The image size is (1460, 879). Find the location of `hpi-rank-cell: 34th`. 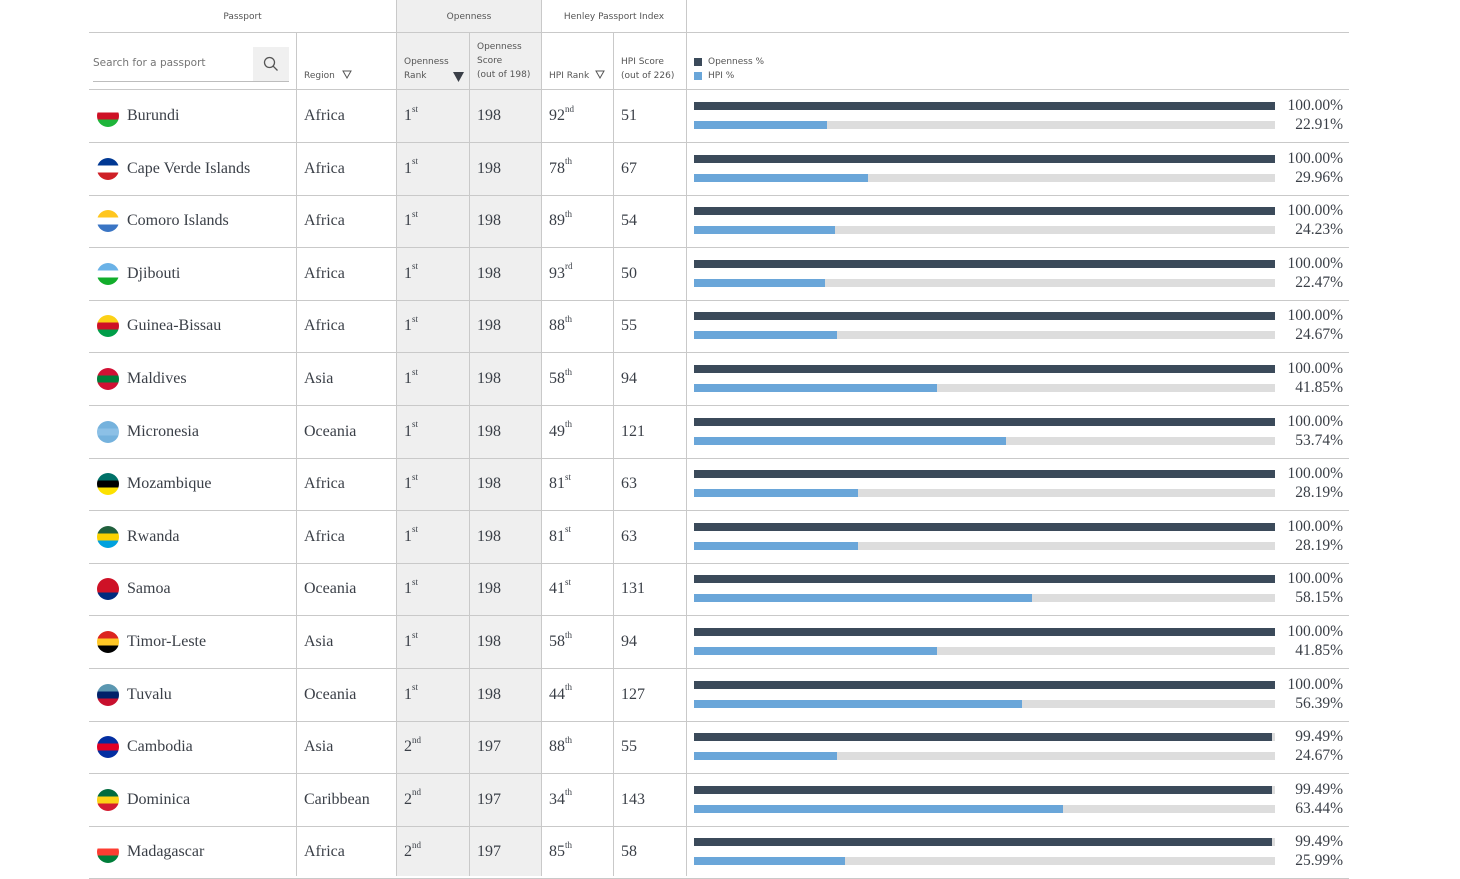

hpi-rank-cell: 34th is located at coordinates (560, 800).